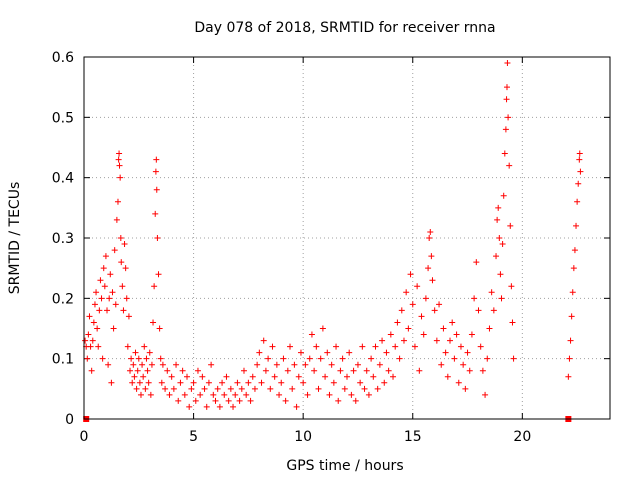 Image resolution: width=640 pixels, height=480 pixels. What do you see at coordinates (63, 179) in the screenshot?
I see `y-tick-label: 0.4` at bounding box center [63, 179].